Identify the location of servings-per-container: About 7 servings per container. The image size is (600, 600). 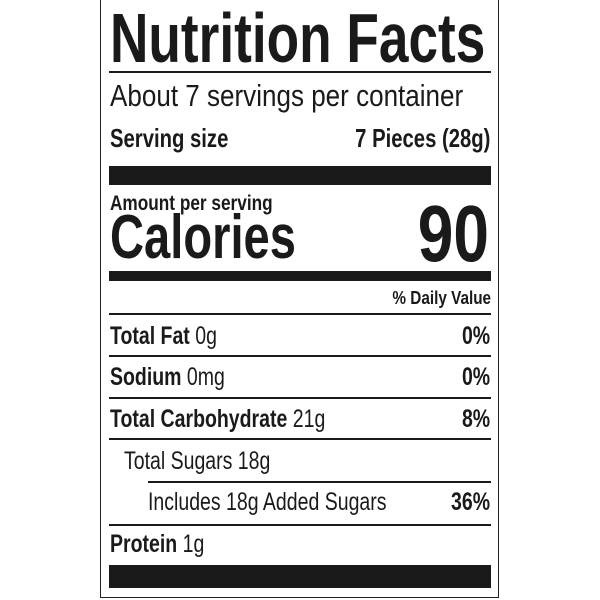
(287, 95).